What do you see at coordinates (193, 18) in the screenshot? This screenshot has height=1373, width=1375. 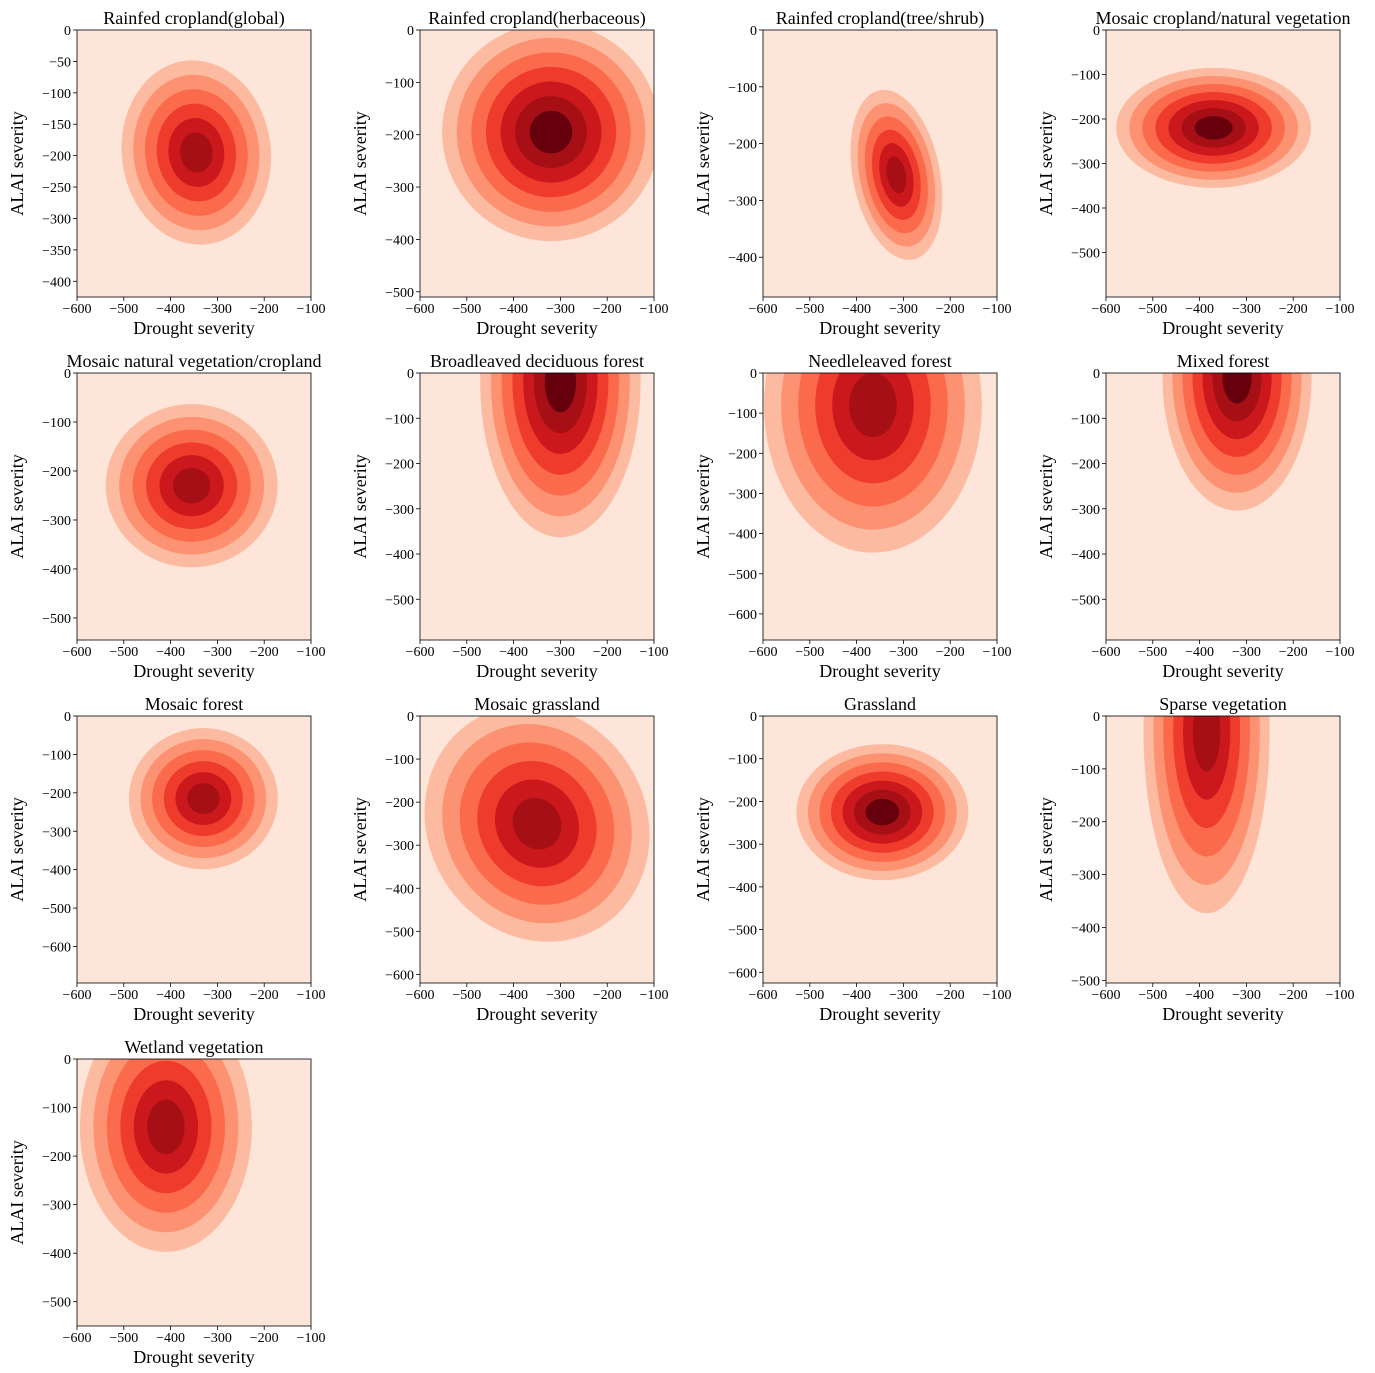 I see `chart-title: Rainfed cropland(global)` at bounding box center [193, 18].